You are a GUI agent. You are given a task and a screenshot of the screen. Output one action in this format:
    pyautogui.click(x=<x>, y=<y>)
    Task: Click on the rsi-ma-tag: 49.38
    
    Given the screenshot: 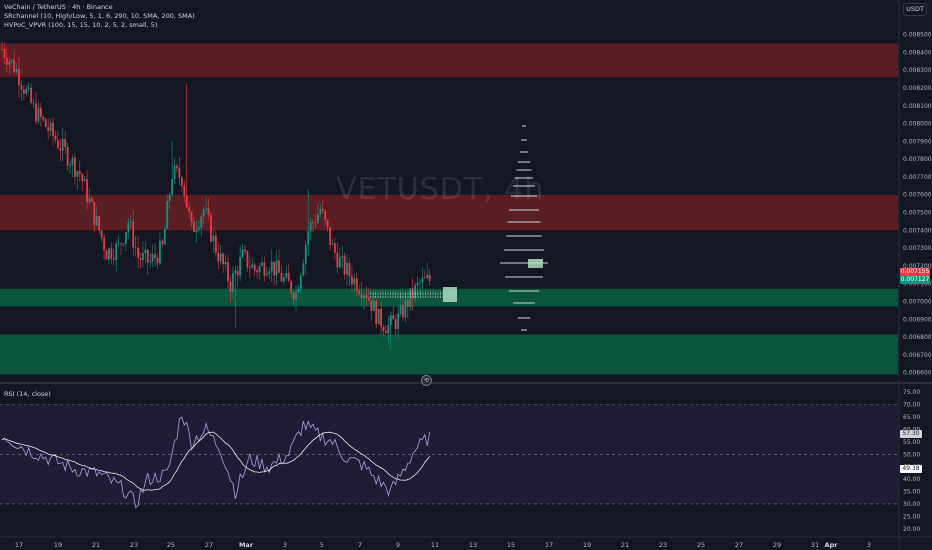 What is the action you would take?
    pyautogui.click(x=911, y=469)
    